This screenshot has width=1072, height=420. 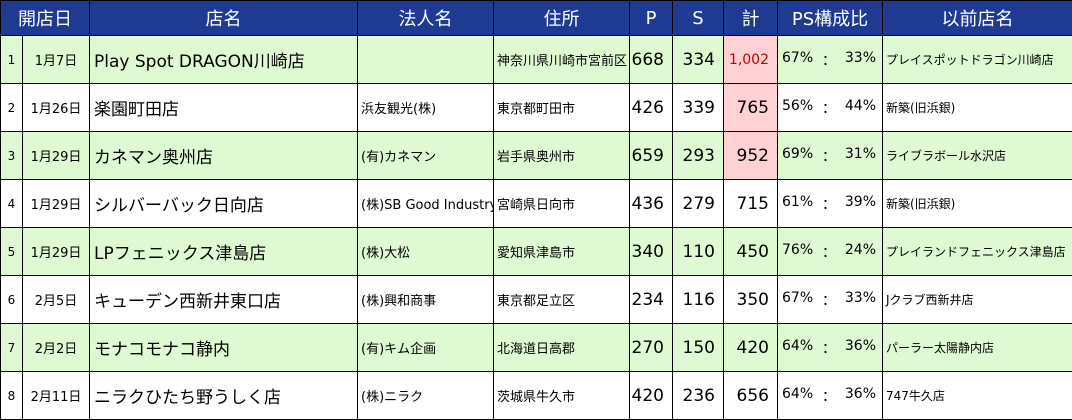 What do you see at coordinates (12, 396) in the screenshot?
I see `row-index: 8` at bounding box center [12, 396].